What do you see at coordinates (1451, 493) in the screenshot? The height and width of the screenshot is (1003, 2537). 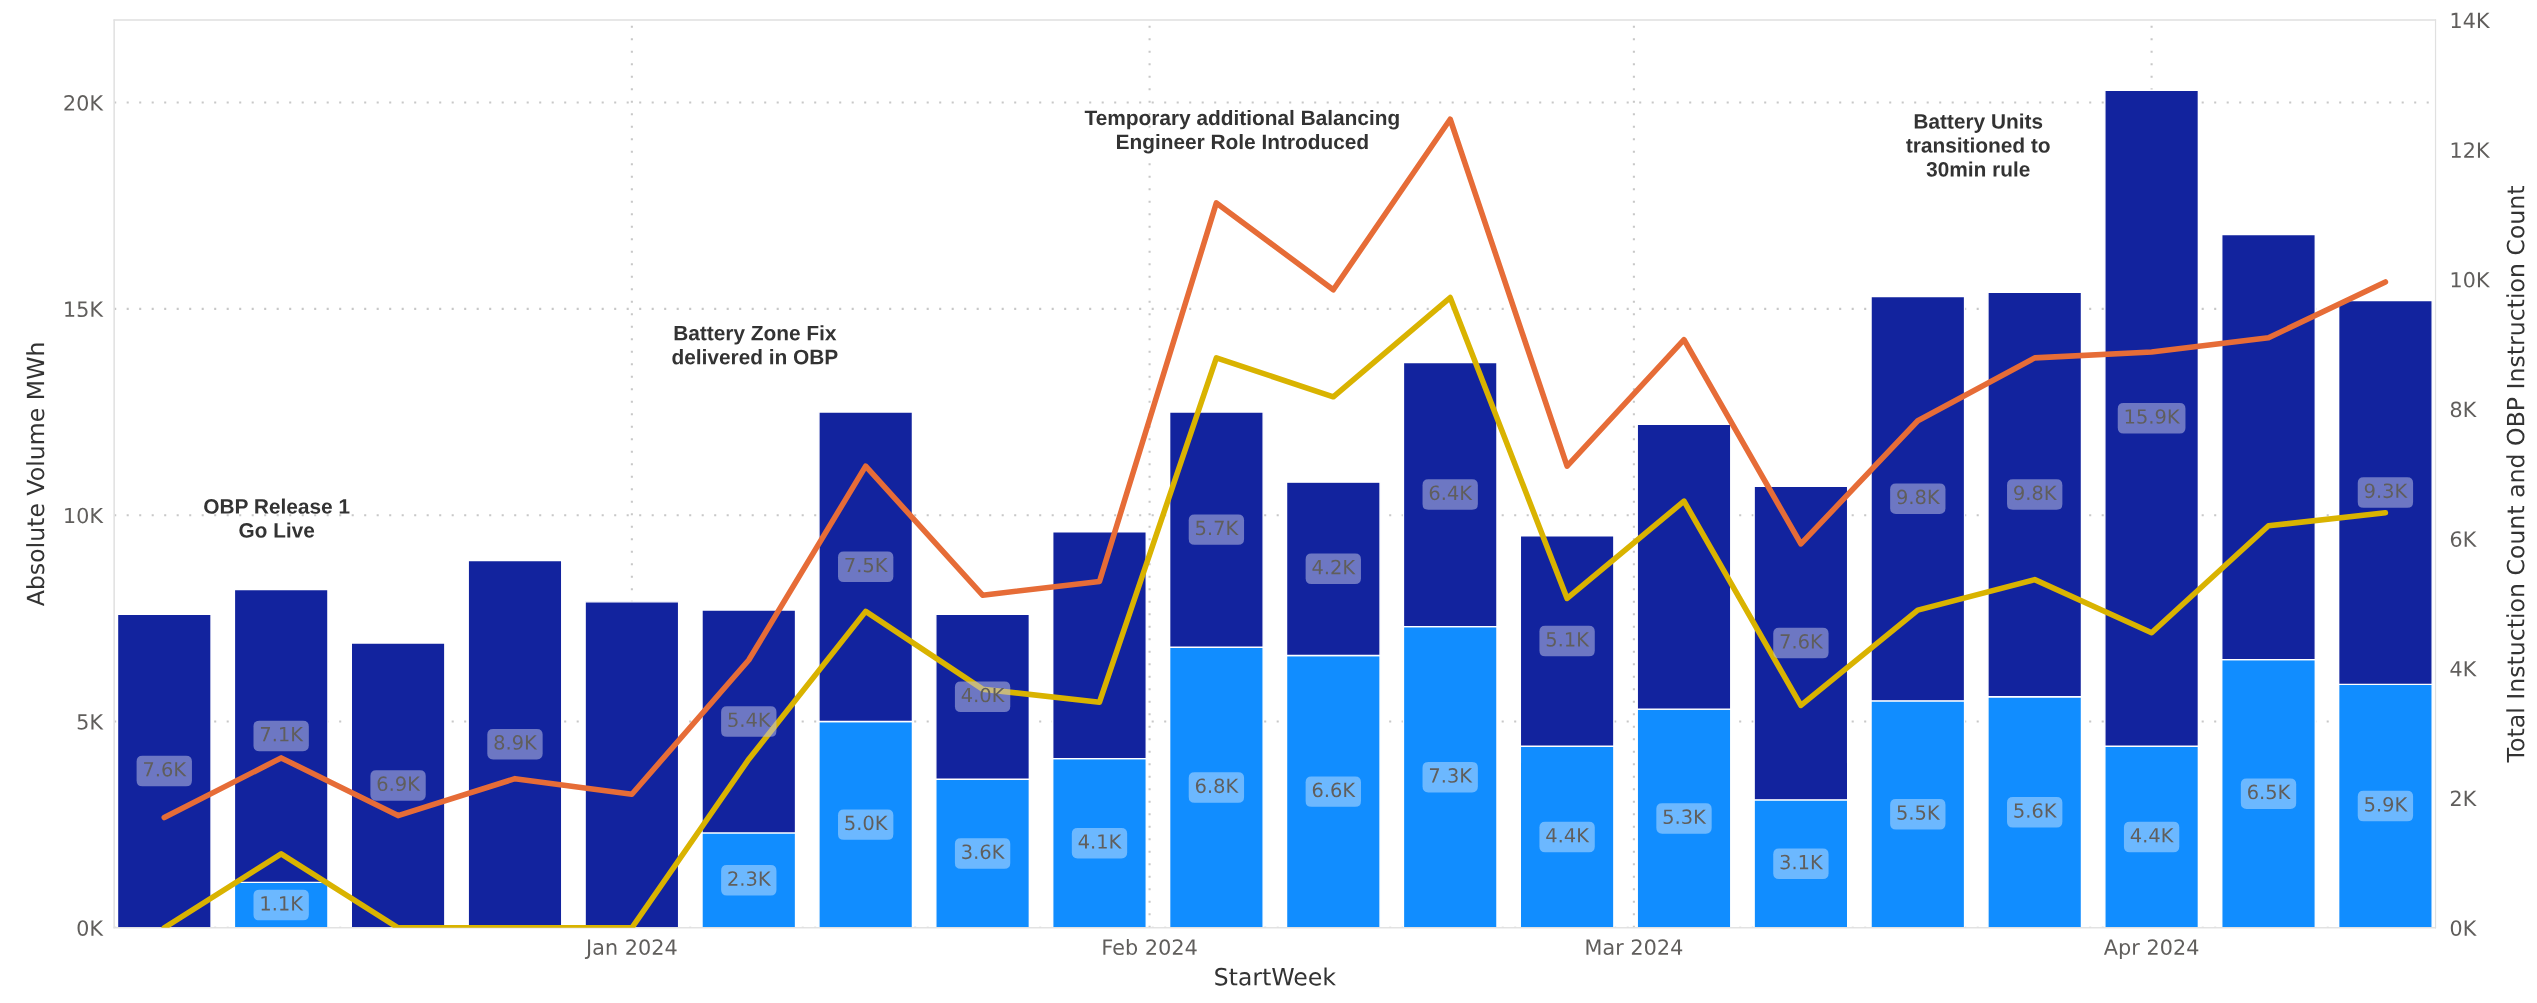 I see `data-label: 6.4K` at bounding box center [1451, 493].